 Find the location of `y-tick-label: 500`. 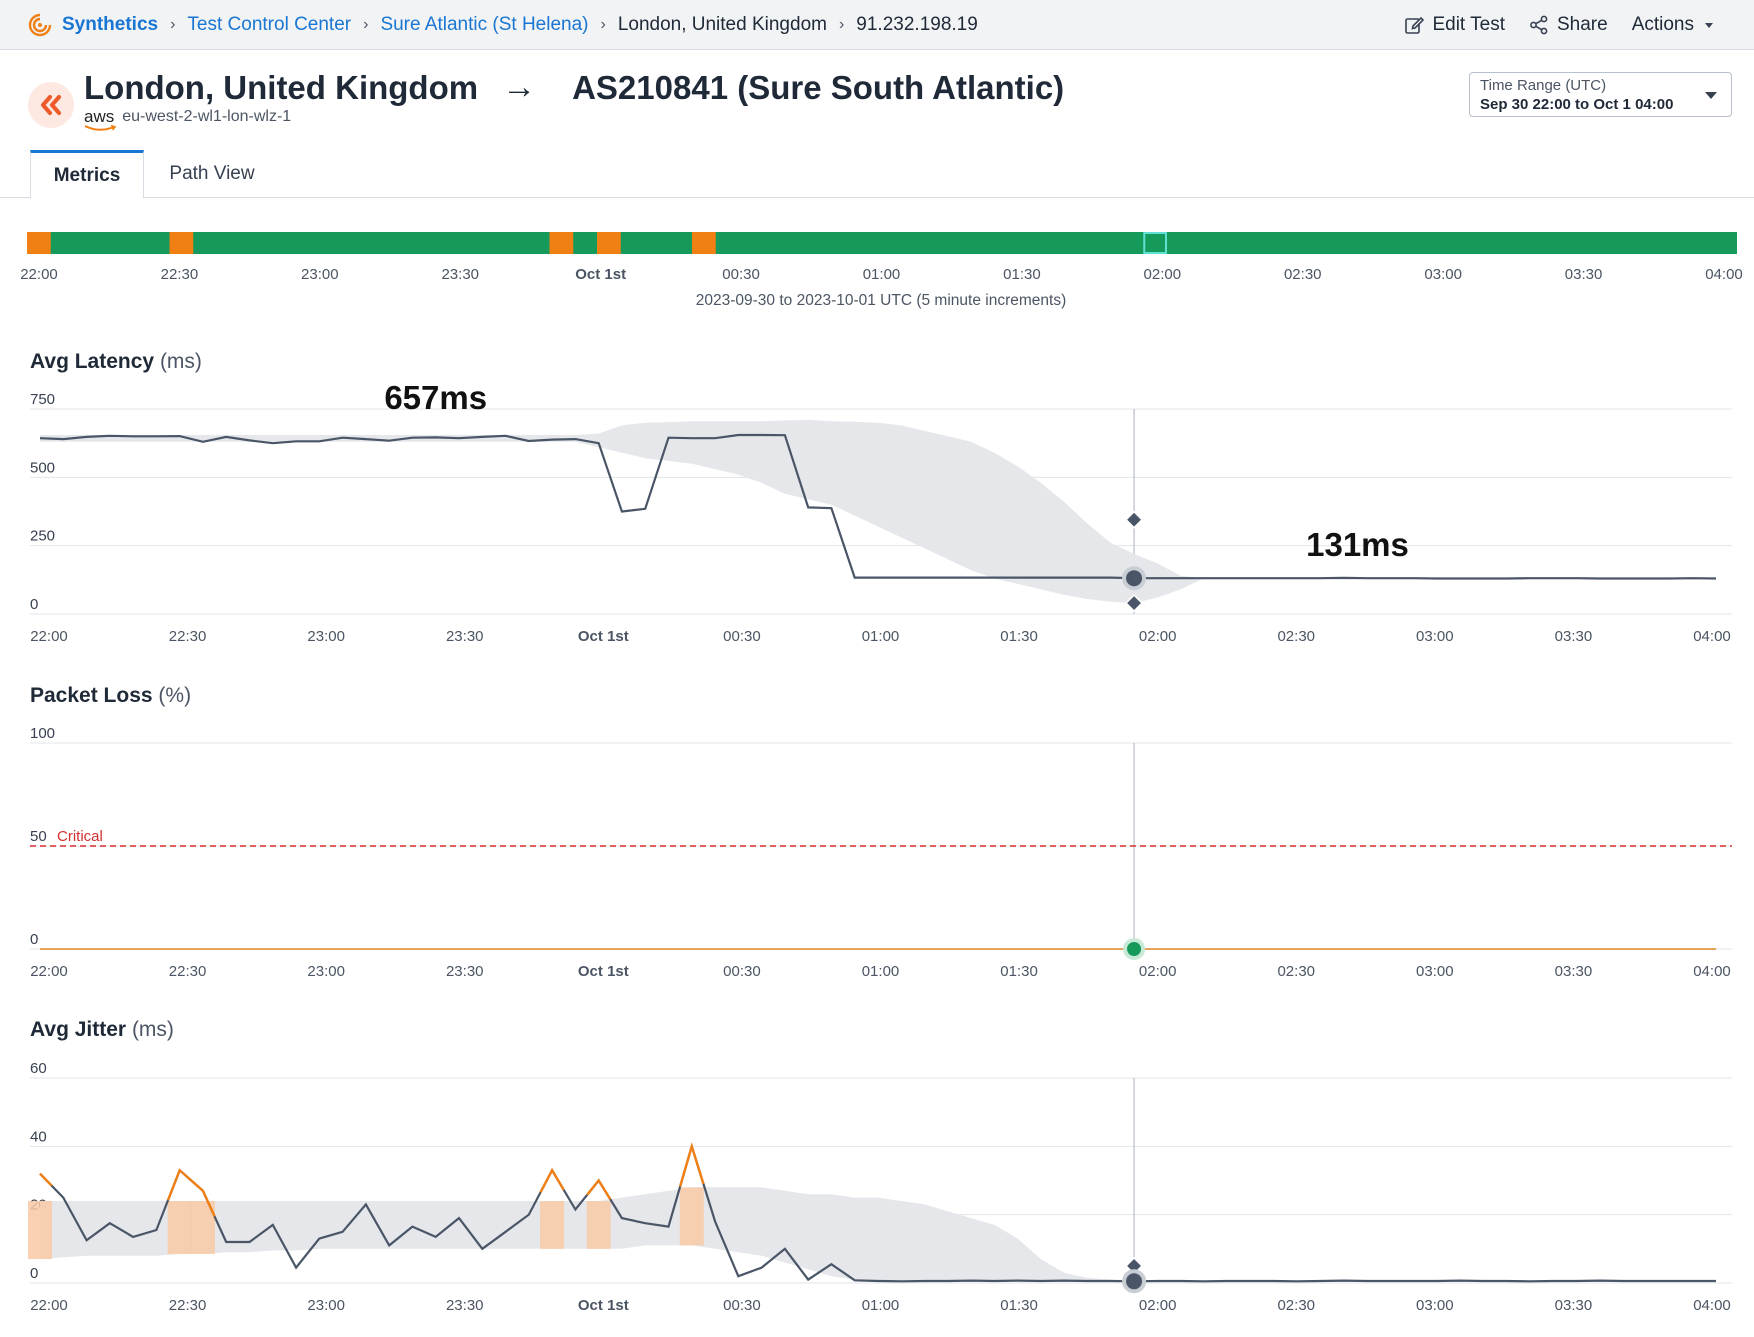

y-tick-label: 500 is located at coordinates (42, 467).